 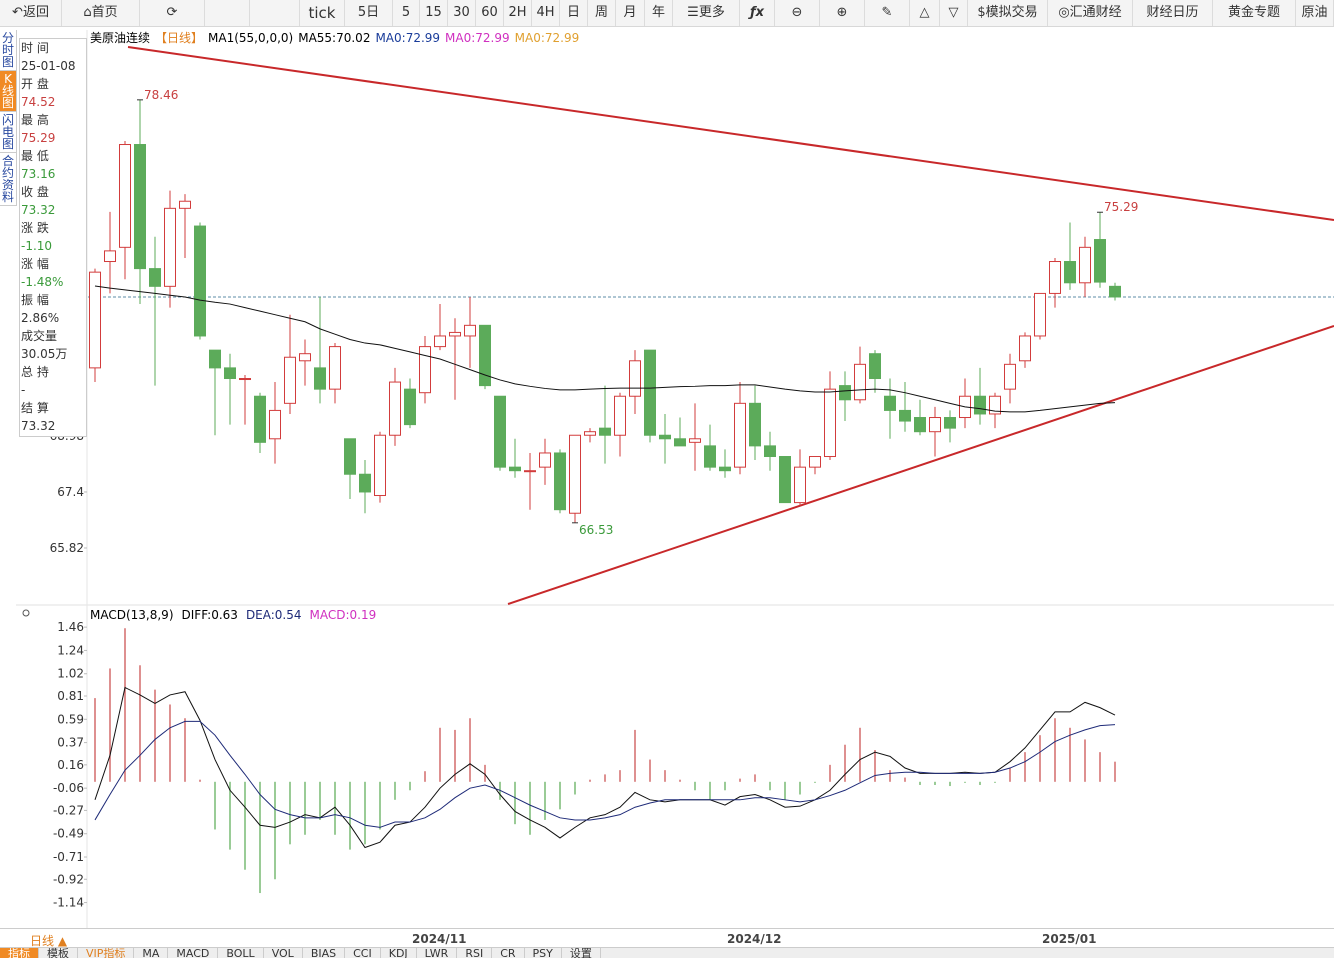 I want to click on info-label: 成交量, so click(x=39, y=336).